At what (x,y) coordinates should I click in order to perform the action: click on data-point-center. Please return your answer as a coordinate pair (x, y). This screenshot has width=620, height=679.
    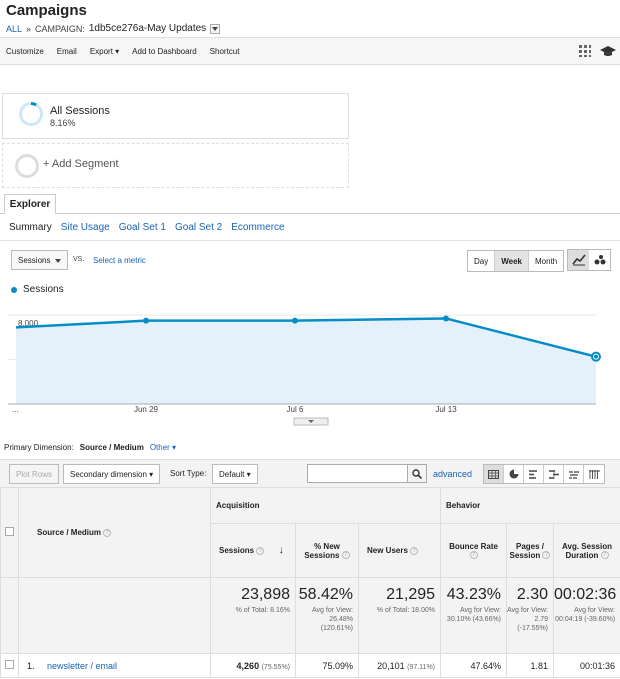
    Looking at the image, I should click on (596, 357).